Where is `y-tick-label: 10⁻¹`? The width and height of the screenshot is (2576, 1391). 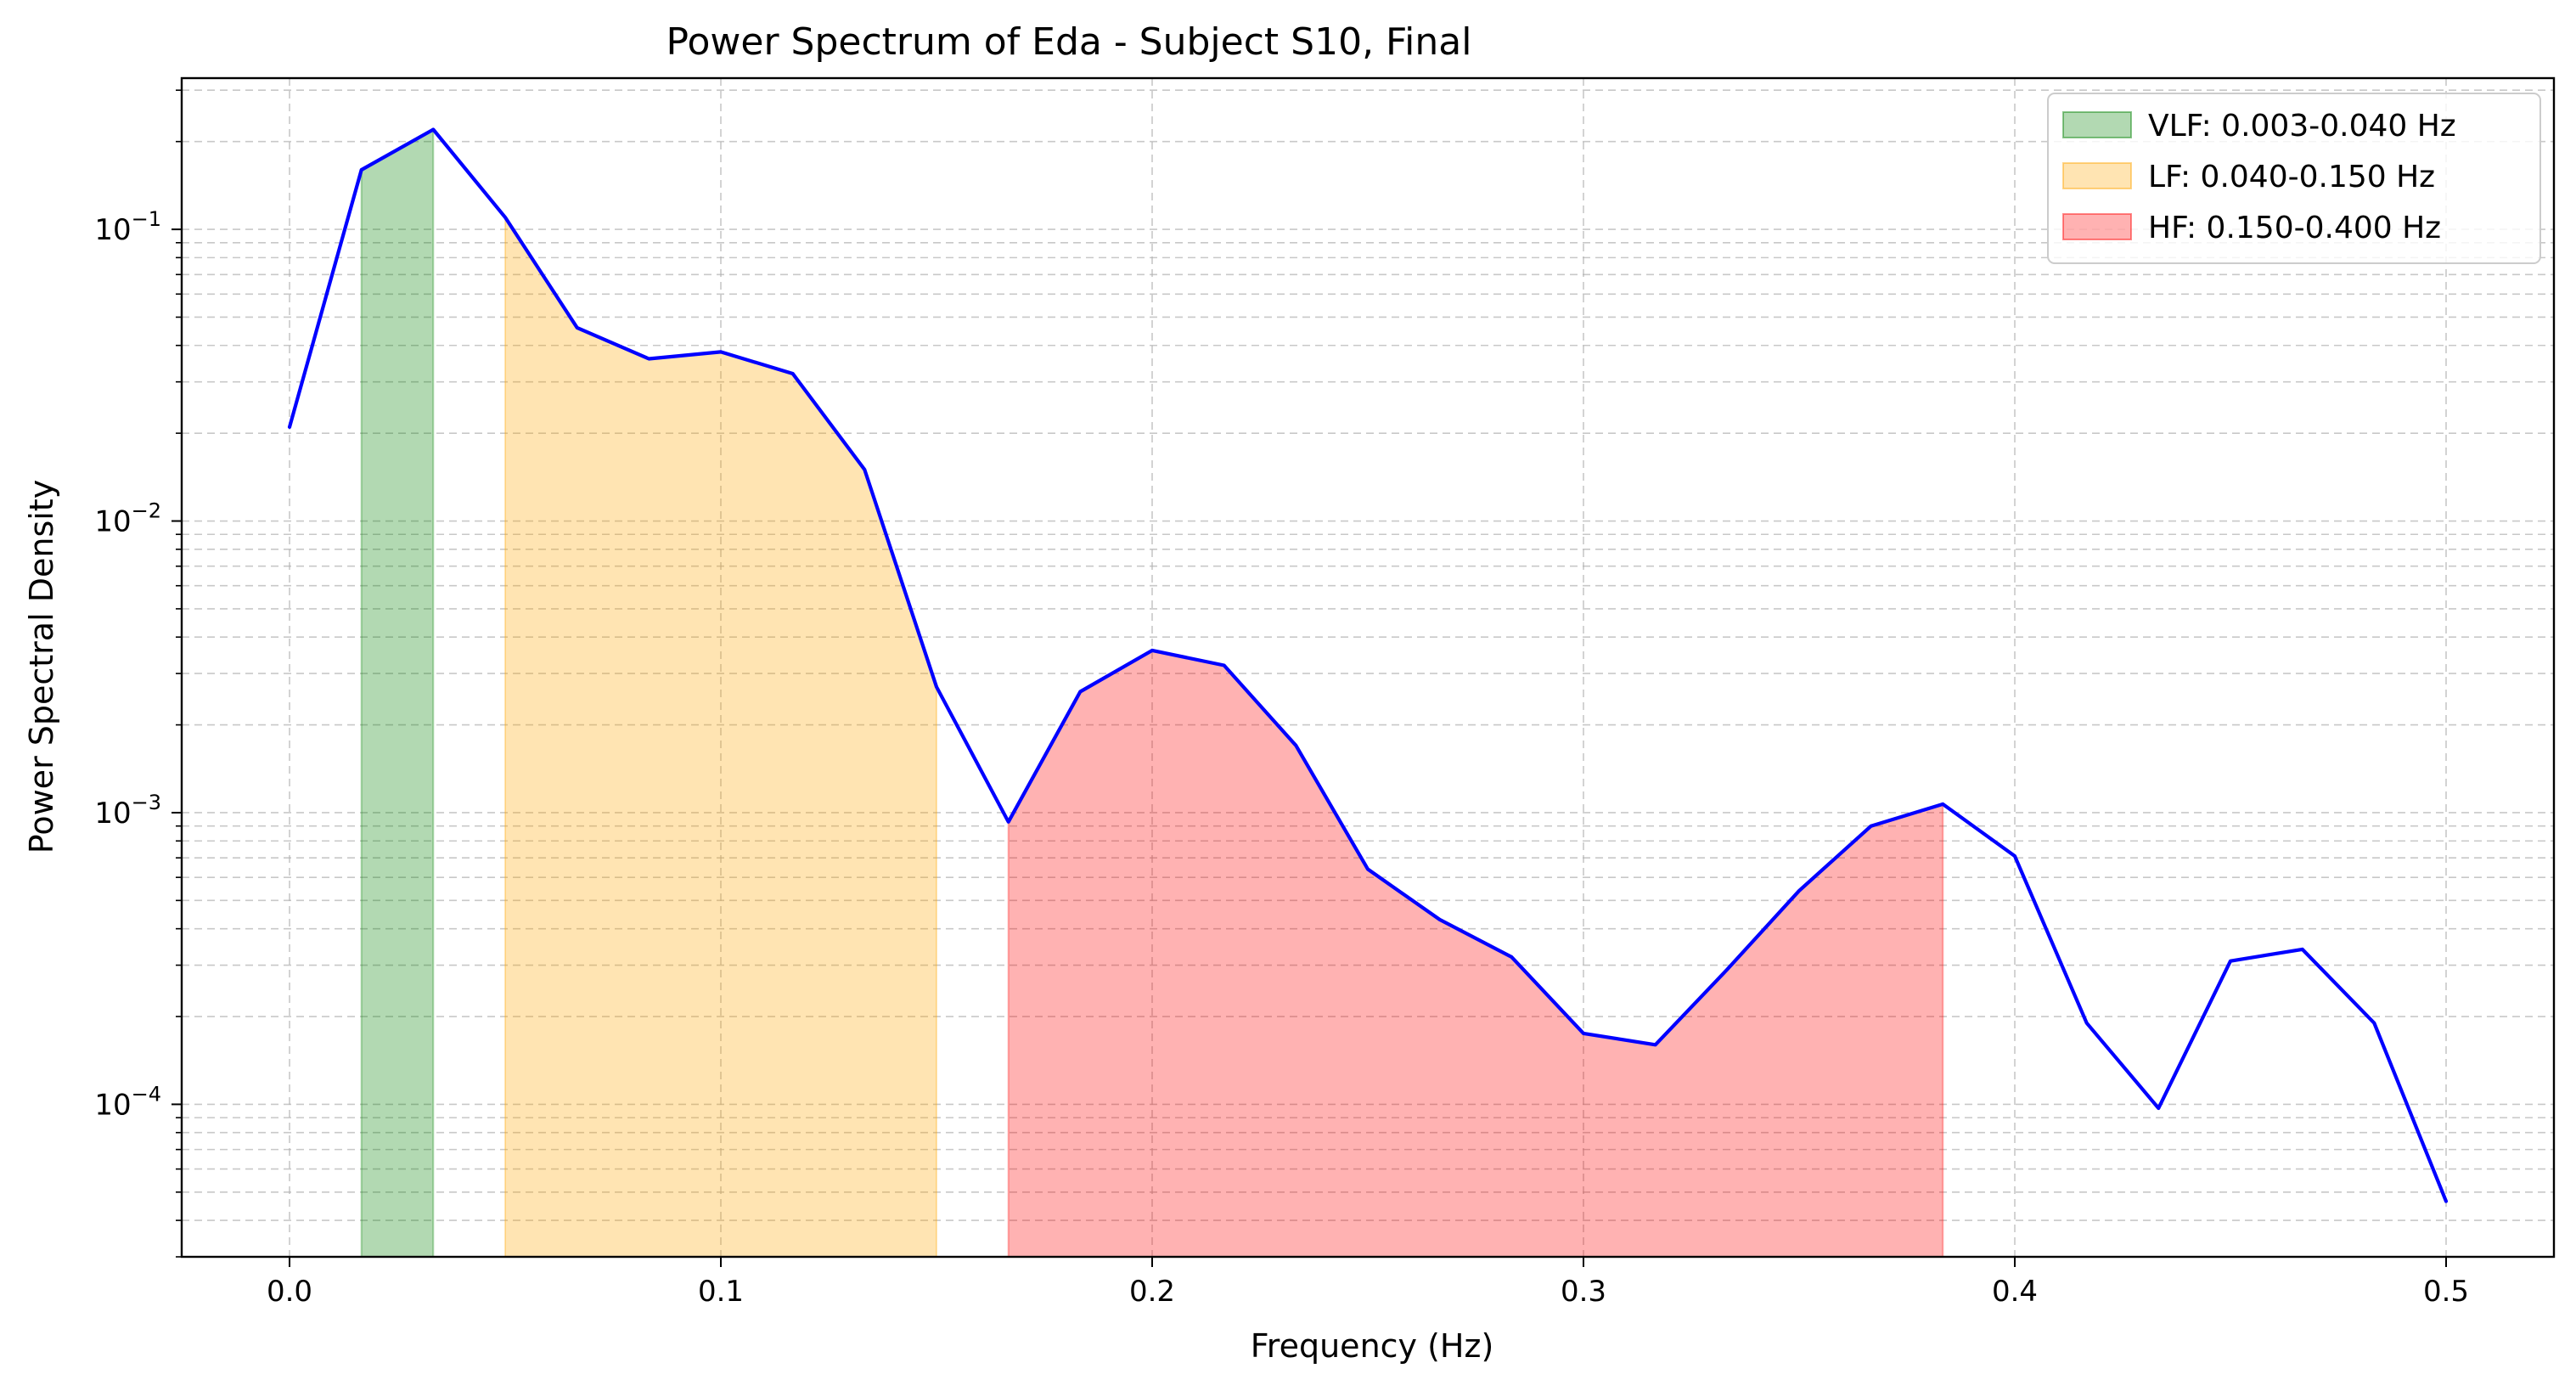
y-tick-label: 10⁻¹ is located at coordinates (127, 227).